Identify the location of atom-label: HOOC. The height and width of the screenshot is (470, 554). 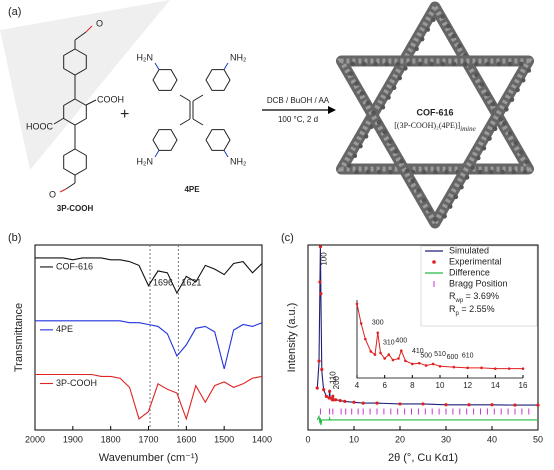
(40, 126).